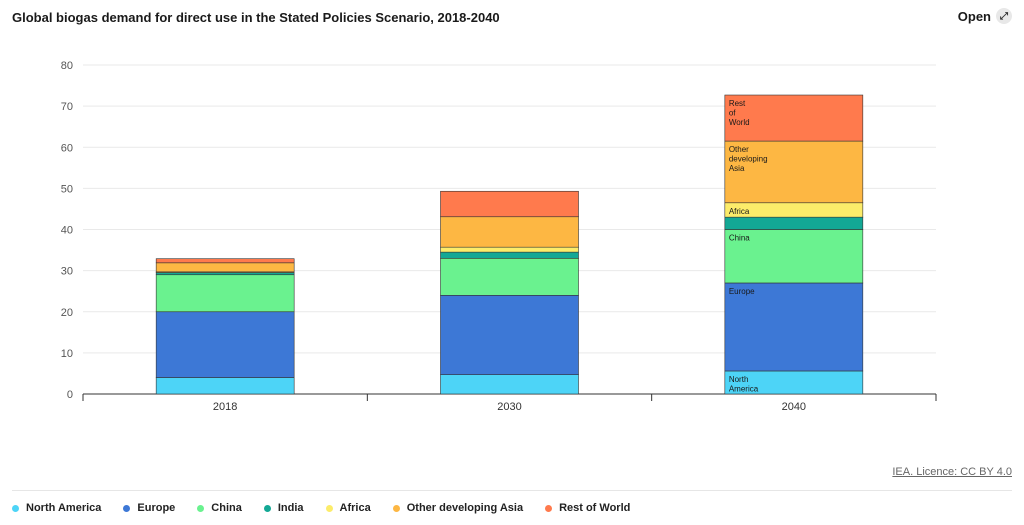 The width and height of the screenshot is (1024, 525). I want to click on segment-label: World, so click(739, 122).